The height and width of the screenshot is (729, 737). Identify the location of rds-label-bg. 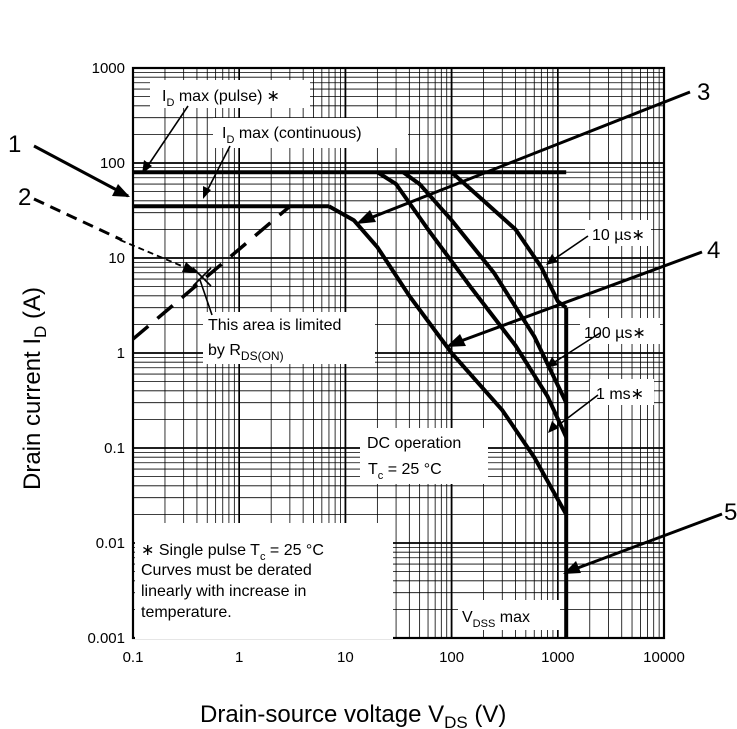
(289, 338).